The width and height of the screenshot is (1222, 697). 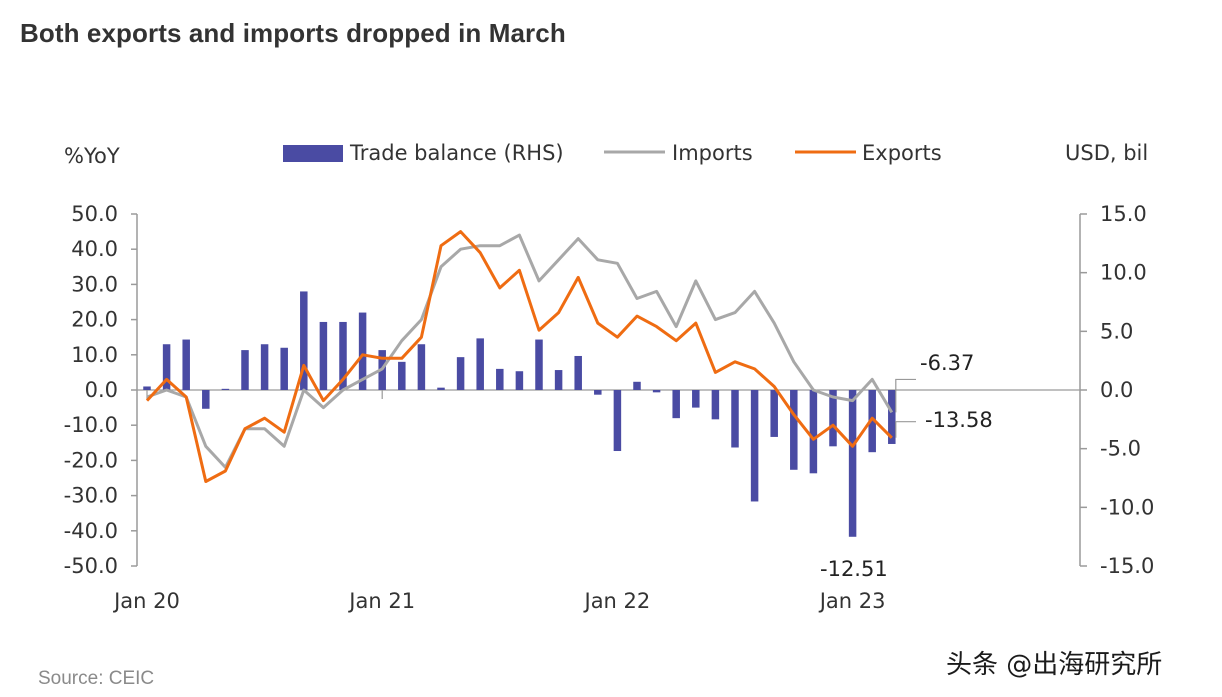 What do you see at coordinates (381, 601) in the screenshot?
I see `x-axis-tick-label: Jan 21` at bounding box center [381, 601].